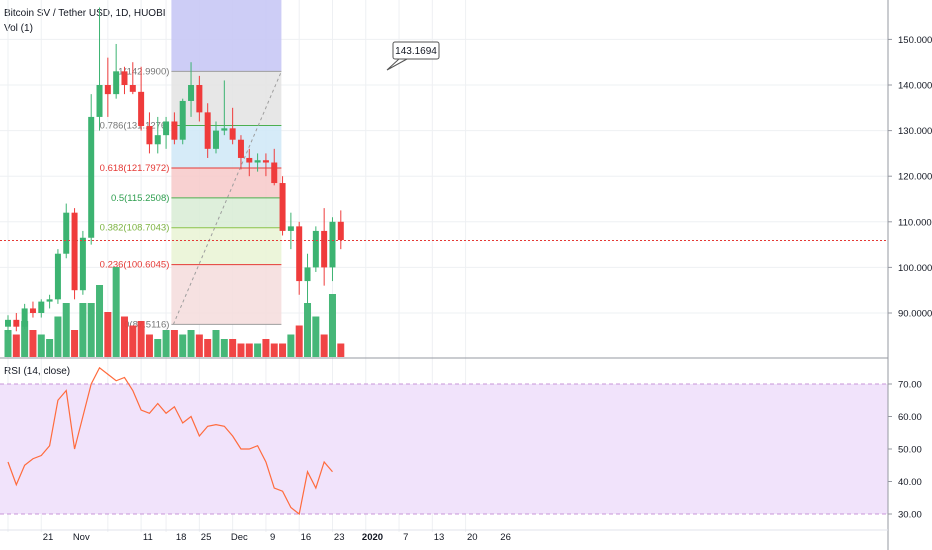  I want to click on x-tick-label: 18, so click(181, 537).